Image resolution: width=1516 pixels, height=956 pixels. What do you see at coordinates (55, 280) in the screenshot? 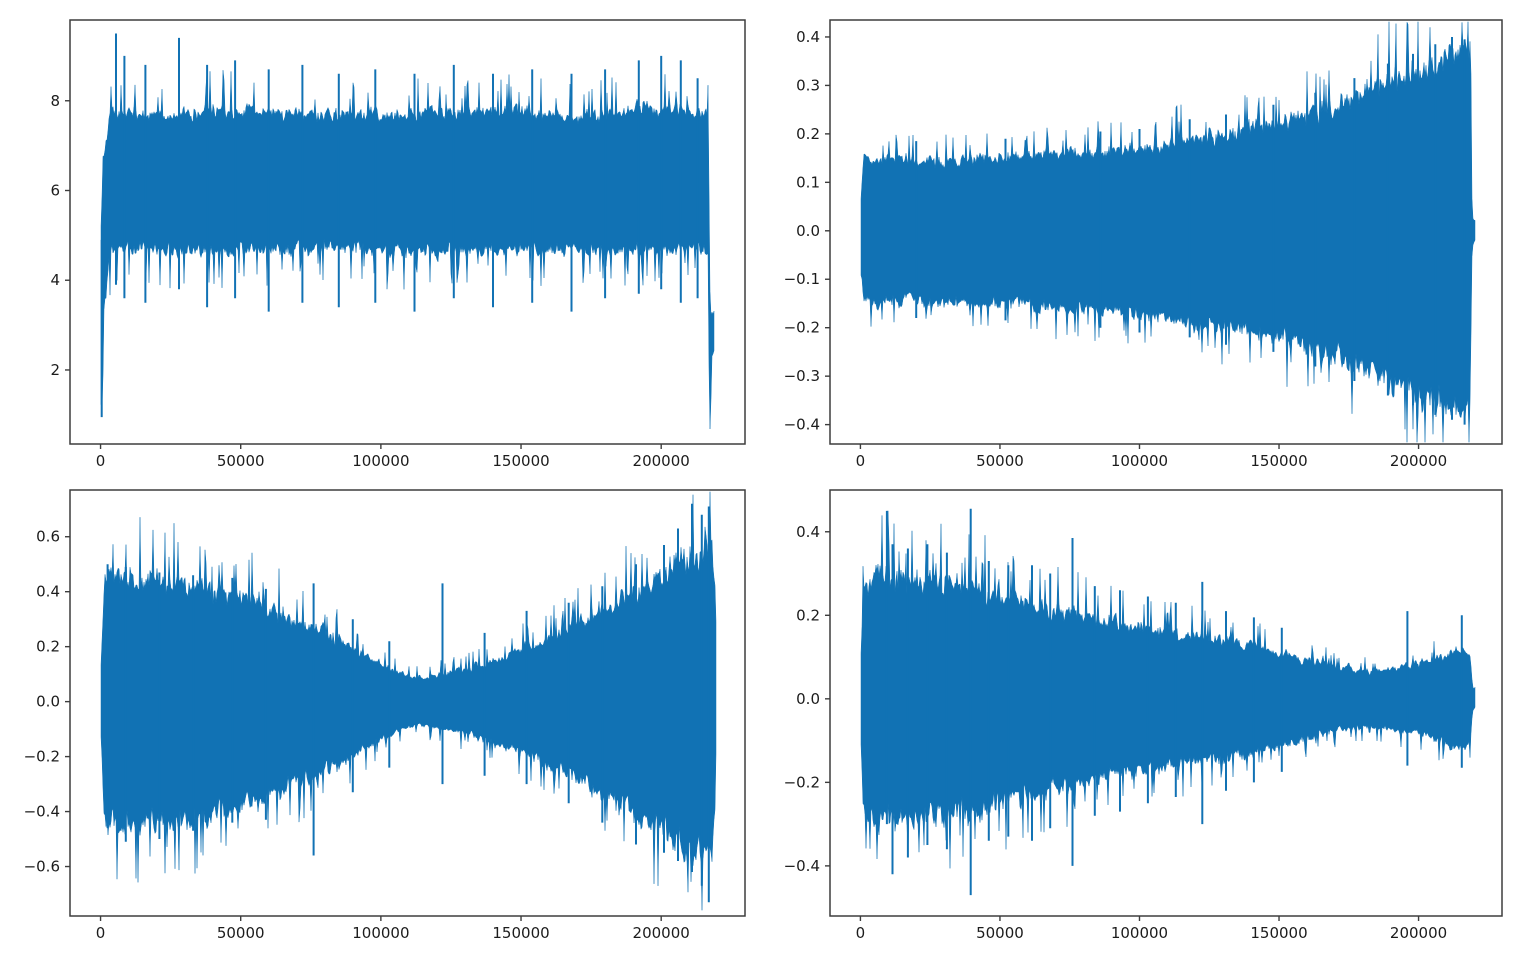
I see `y-tick-label: 4` at bounding box center [55, 280].